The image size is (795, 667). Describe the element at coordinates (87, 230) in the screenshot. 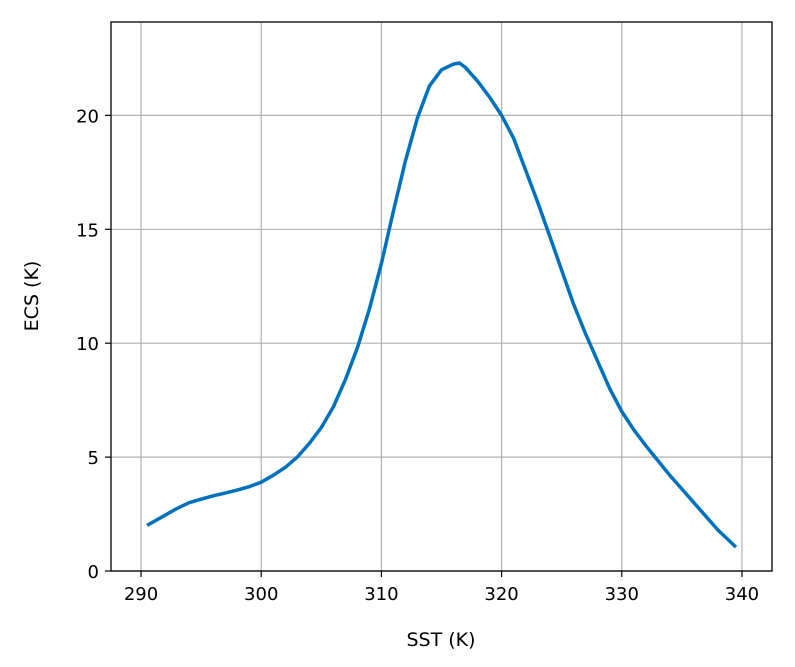

I see `y-tick-label: 15` at that location.